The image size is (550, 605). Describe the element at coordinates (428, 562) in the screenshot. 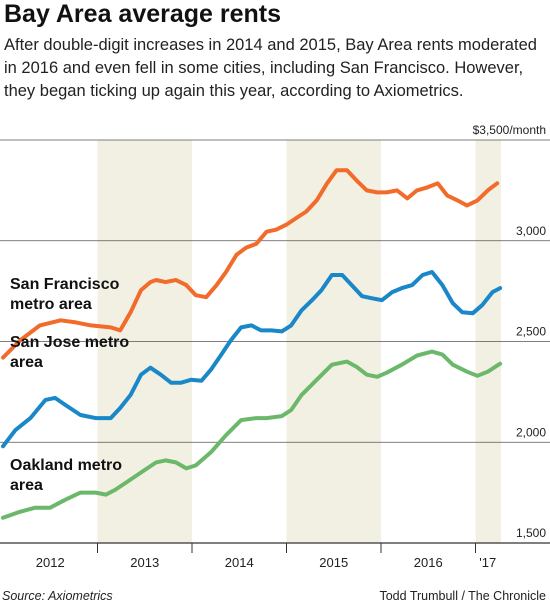

I see `x-tick-label: 2016` at that location.